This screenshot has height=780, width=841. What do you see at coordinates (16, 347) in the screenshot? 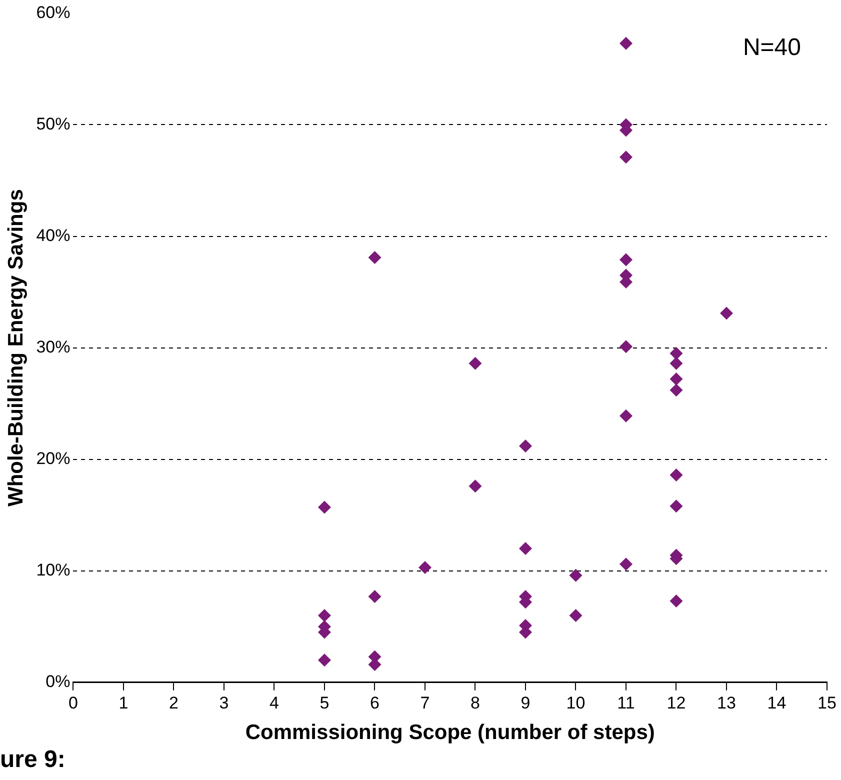
I see `y-axis-title: Whole-Building Energy Savings` at bounding box center [16, 347].